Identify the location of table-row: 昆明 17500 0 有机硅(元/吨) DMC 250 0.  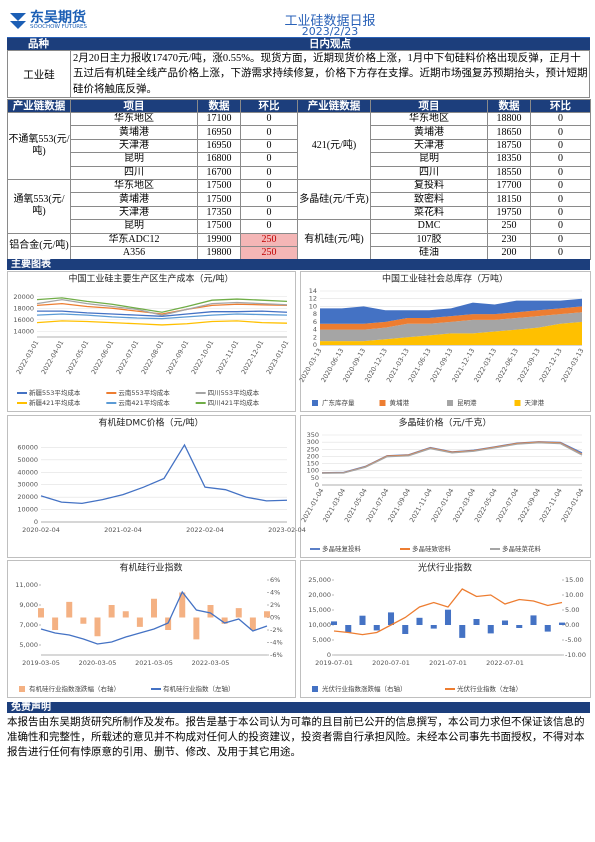
(299, 240).